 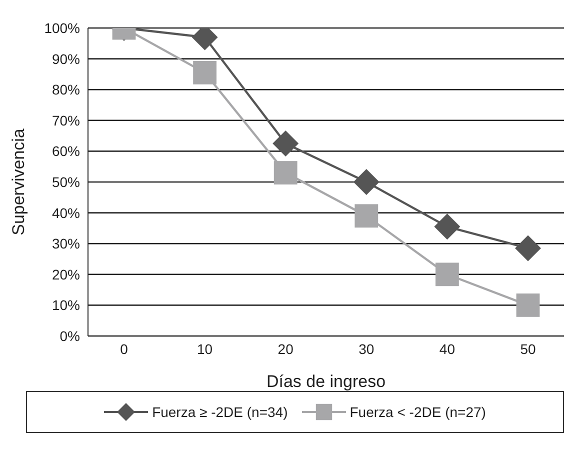 I want to click on y-tick-label: 70%, so click(x=66, y=120).